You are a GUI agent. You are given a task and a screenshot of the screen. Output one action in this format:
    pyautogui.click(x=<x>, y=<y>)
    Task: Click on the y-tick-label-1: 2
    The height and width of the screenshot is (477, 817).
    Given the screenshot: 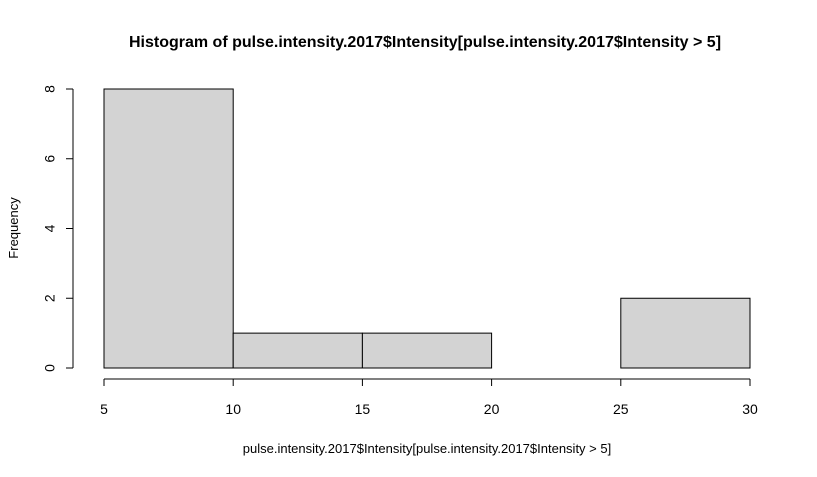 What is the action you would take?
    pyautogui.click(x=50, y=298)
    